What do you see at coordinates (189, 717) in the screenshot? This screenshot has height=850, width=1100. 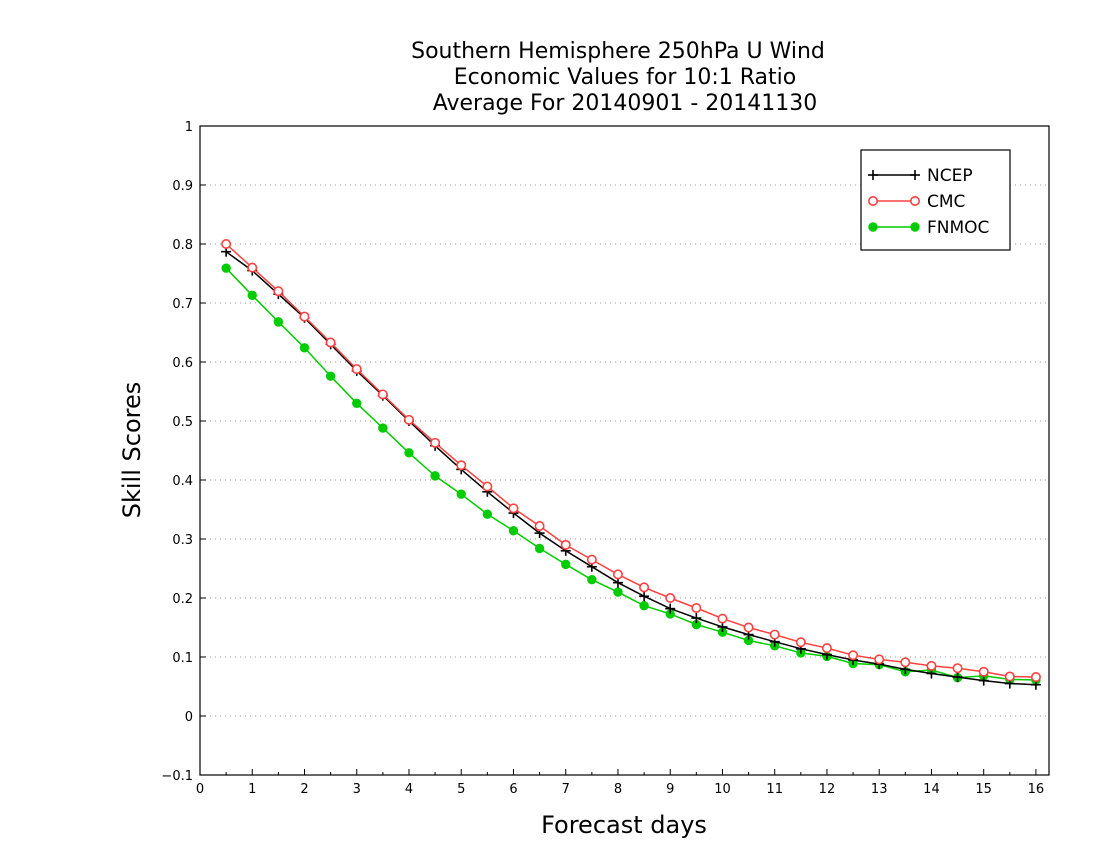 I see `y-tick-label: 0` at bounding box center [189, 717].